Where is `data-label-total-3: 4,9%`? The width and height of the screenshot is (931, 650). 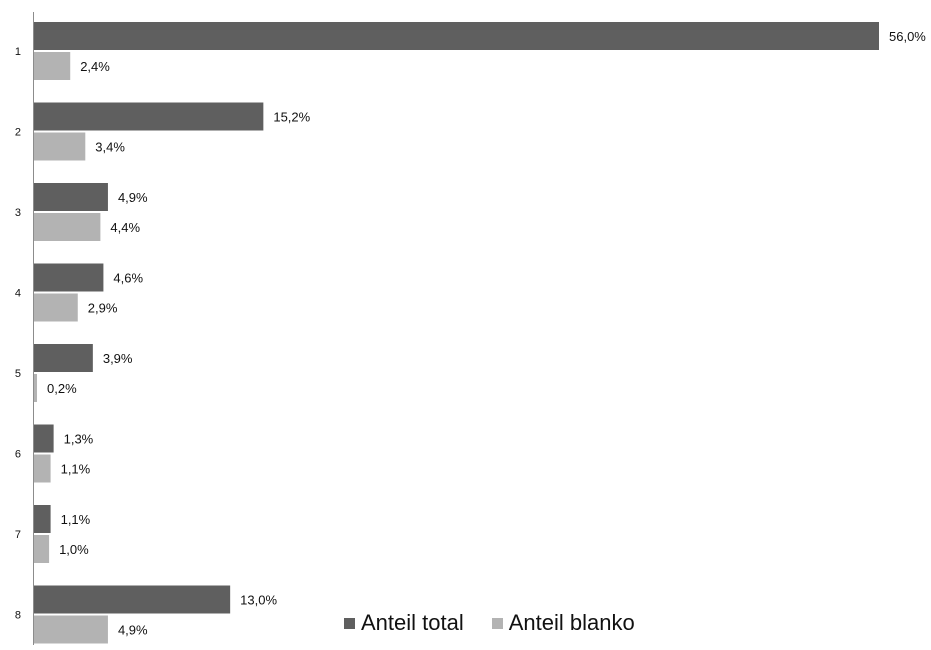
data-label-total-3: 4,9% is located at coordinates (133, 197).